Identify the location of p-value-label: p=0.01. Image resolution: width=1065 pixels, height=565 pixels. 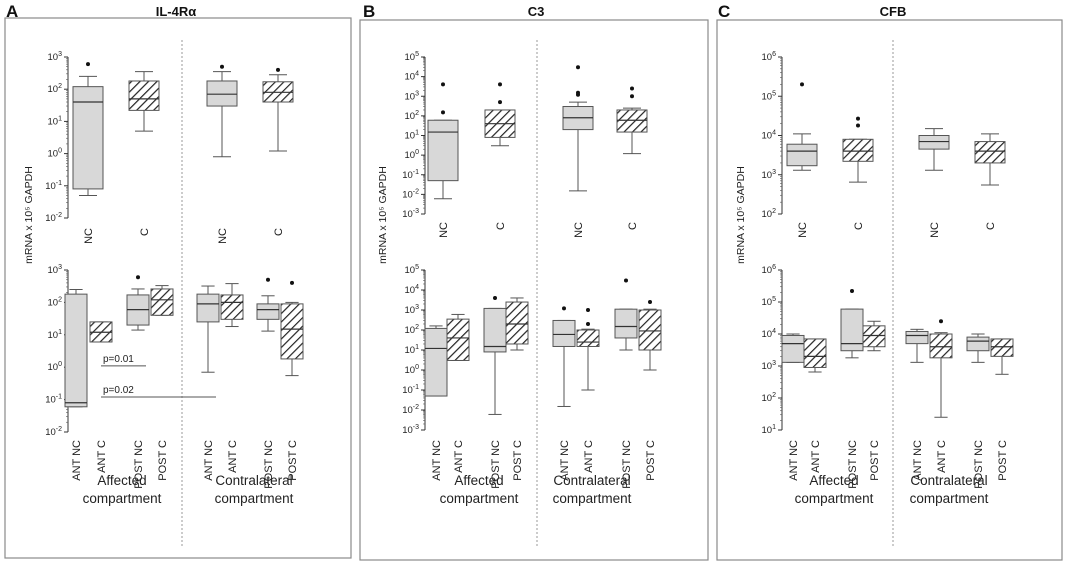
(118, 359).